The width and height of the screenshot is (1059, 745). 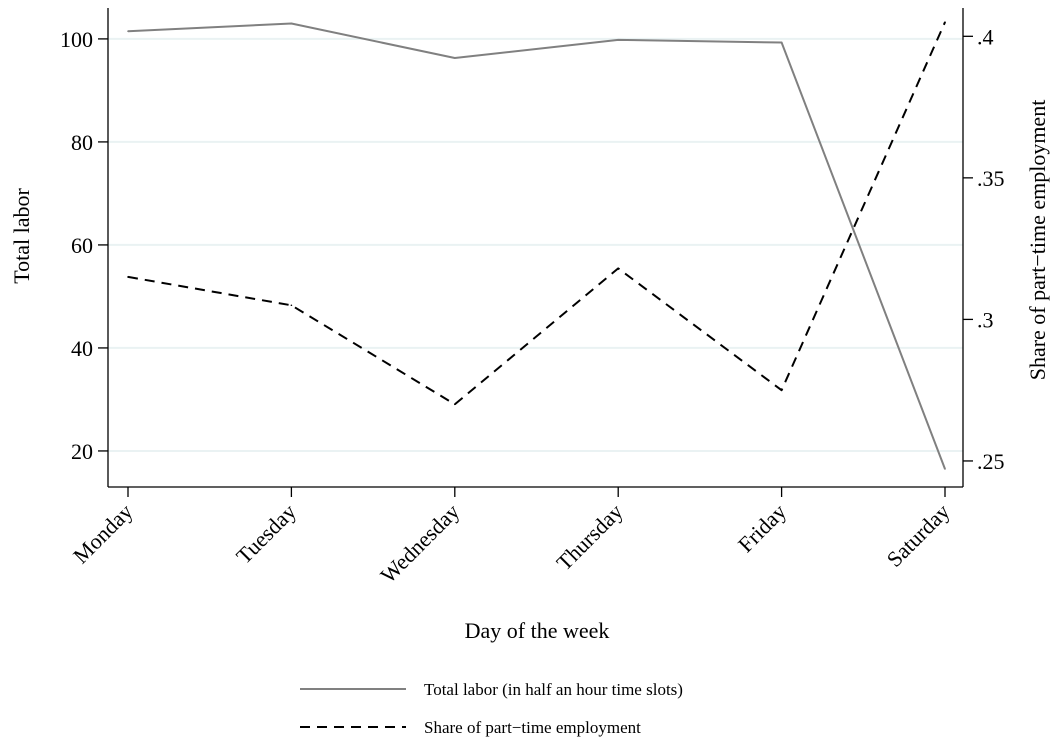 I want to click on left-y-tick-label: 100, so click(x=76, y=39).